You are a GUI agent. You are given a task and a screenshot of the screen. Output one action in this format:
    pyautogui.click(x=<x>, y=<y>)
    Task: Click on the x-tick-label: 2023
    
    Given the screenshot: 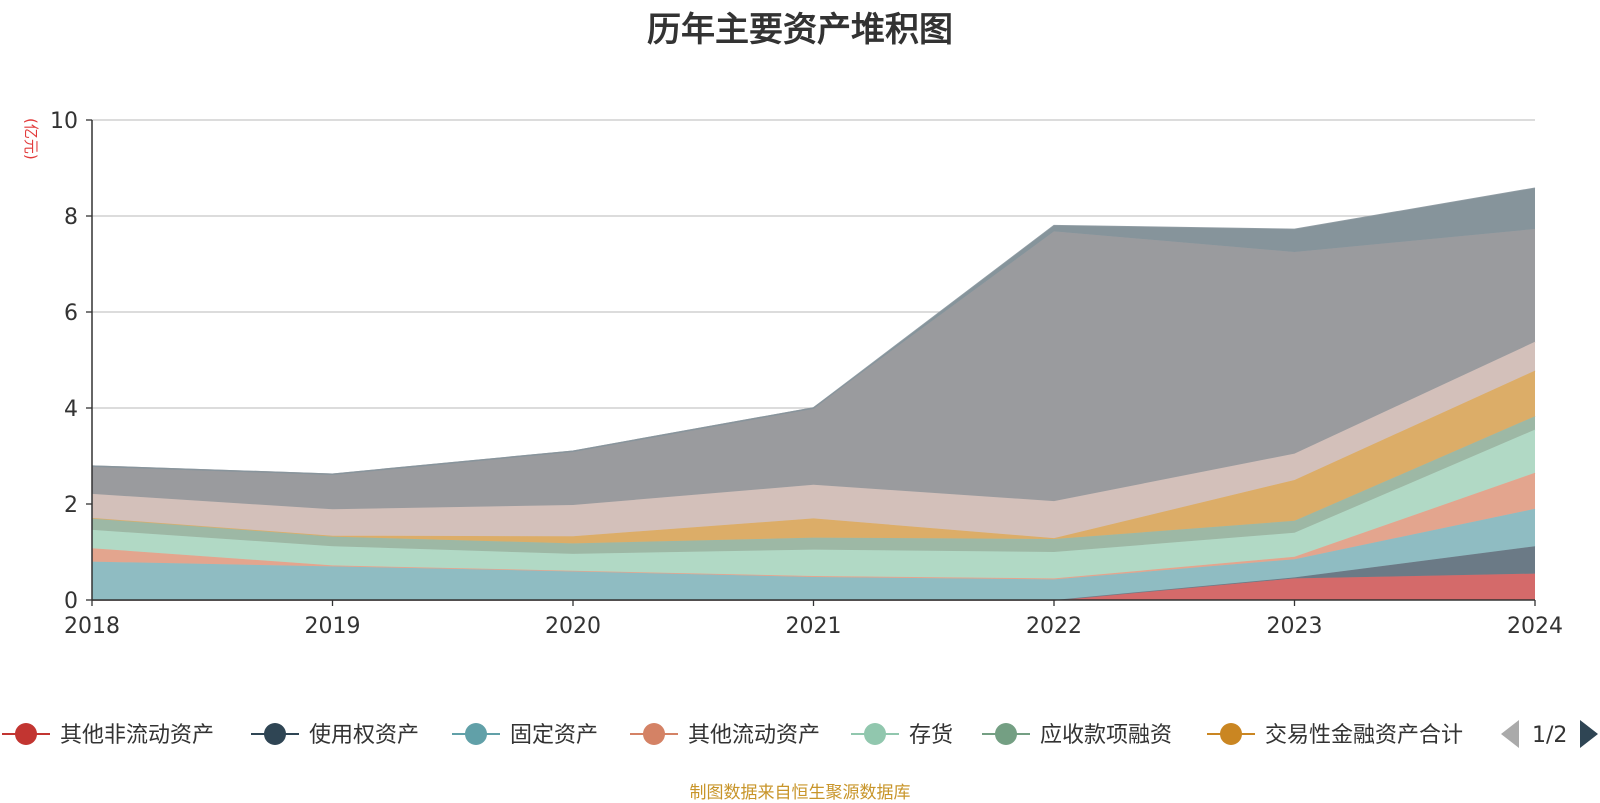 What is the action you would take?
    pyautogui.click(x=1295, y=626)
    